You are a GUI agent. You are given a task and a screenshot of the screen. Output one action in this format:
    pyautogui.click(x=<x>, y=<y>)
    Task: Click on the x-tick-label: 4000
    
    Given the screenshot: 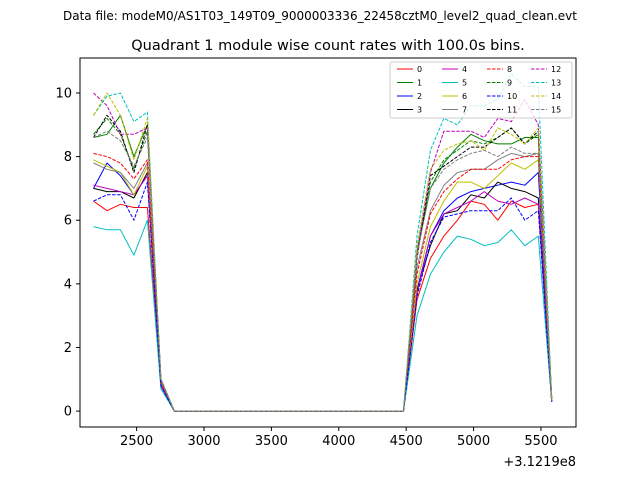 What is the action you would take?
    pyautogui.click(x=338, y=441)
    